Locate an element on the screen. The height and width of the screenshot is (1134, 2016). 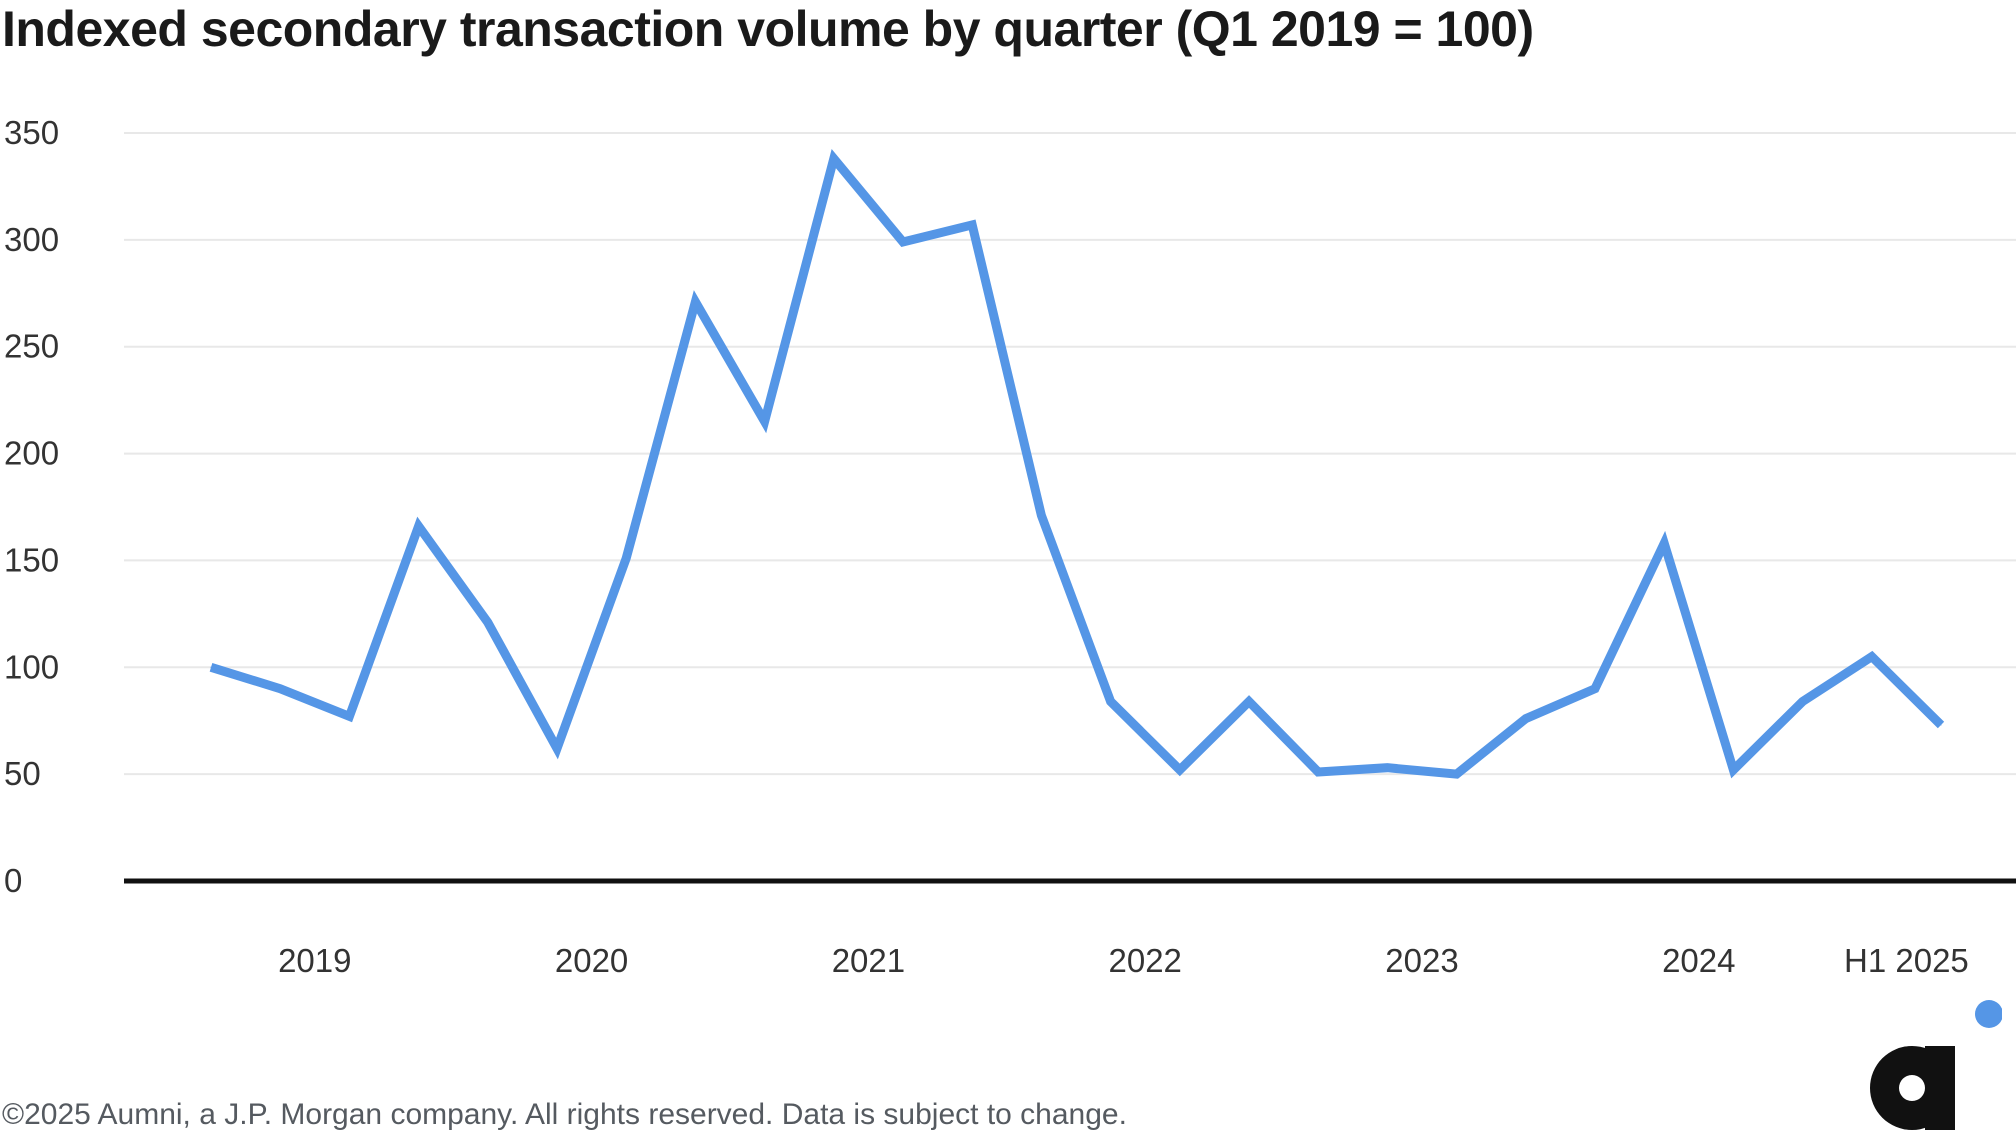
y-tick-label: 250 is located at coordinates (31, 346).